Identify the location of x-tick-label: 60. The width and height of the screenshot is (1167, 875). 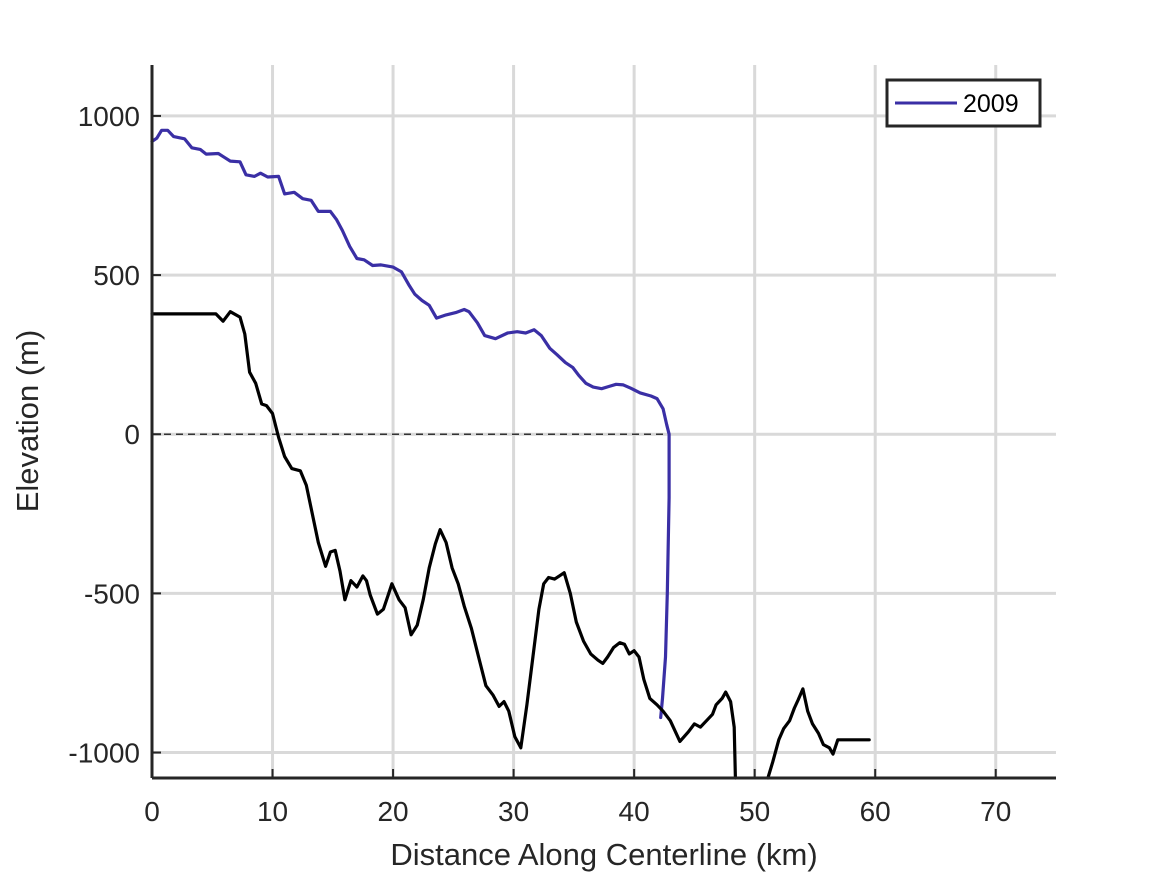
(875, 811).